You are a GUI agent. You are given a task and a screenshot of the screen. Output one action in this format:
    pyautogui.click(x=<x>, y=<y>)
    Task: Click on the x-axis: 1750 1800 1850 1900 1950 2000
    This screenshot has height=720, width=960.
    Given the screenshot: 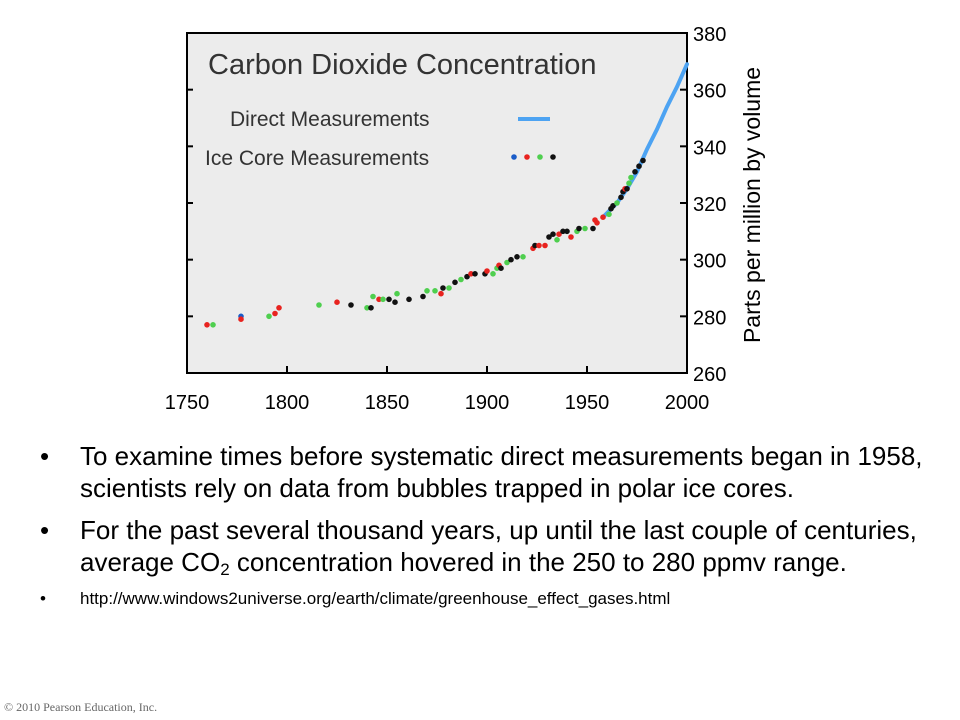 What is the action you would take?
    pyautogui.click(x=437, y=390)
    